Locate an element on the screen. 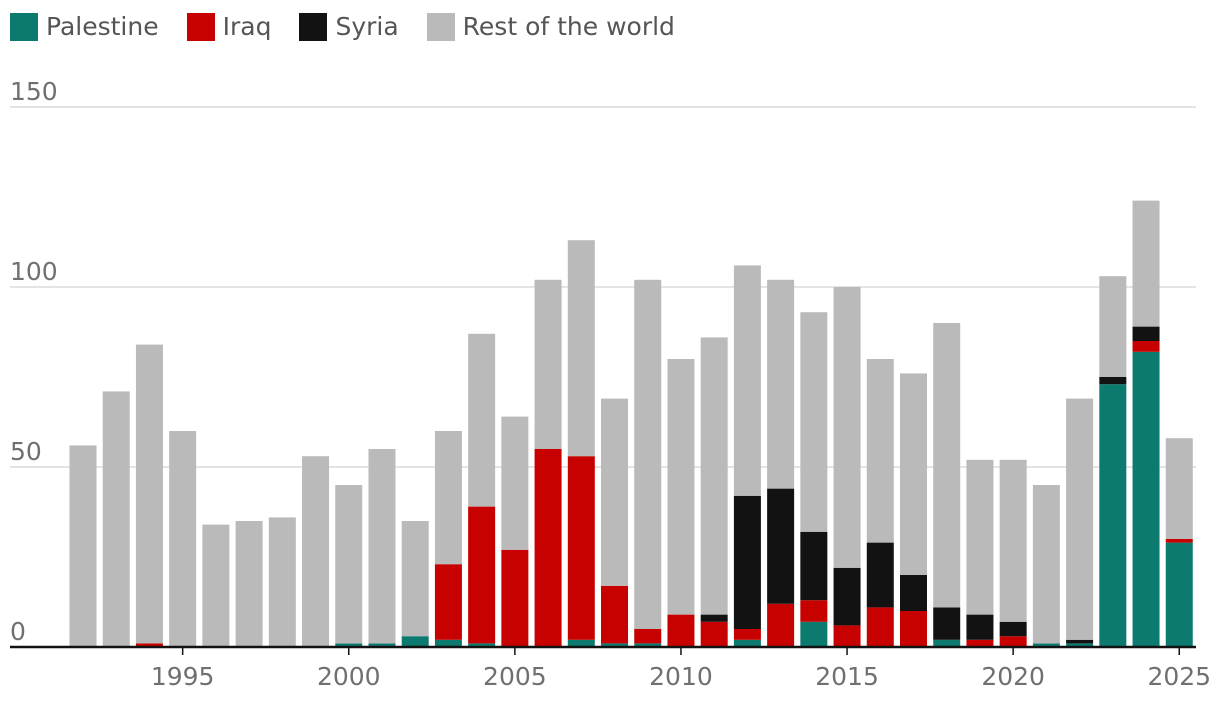 This screenshot has width=1220, height=712. bar-2018-rest-of-the-world is located at coordinates (947, 465).